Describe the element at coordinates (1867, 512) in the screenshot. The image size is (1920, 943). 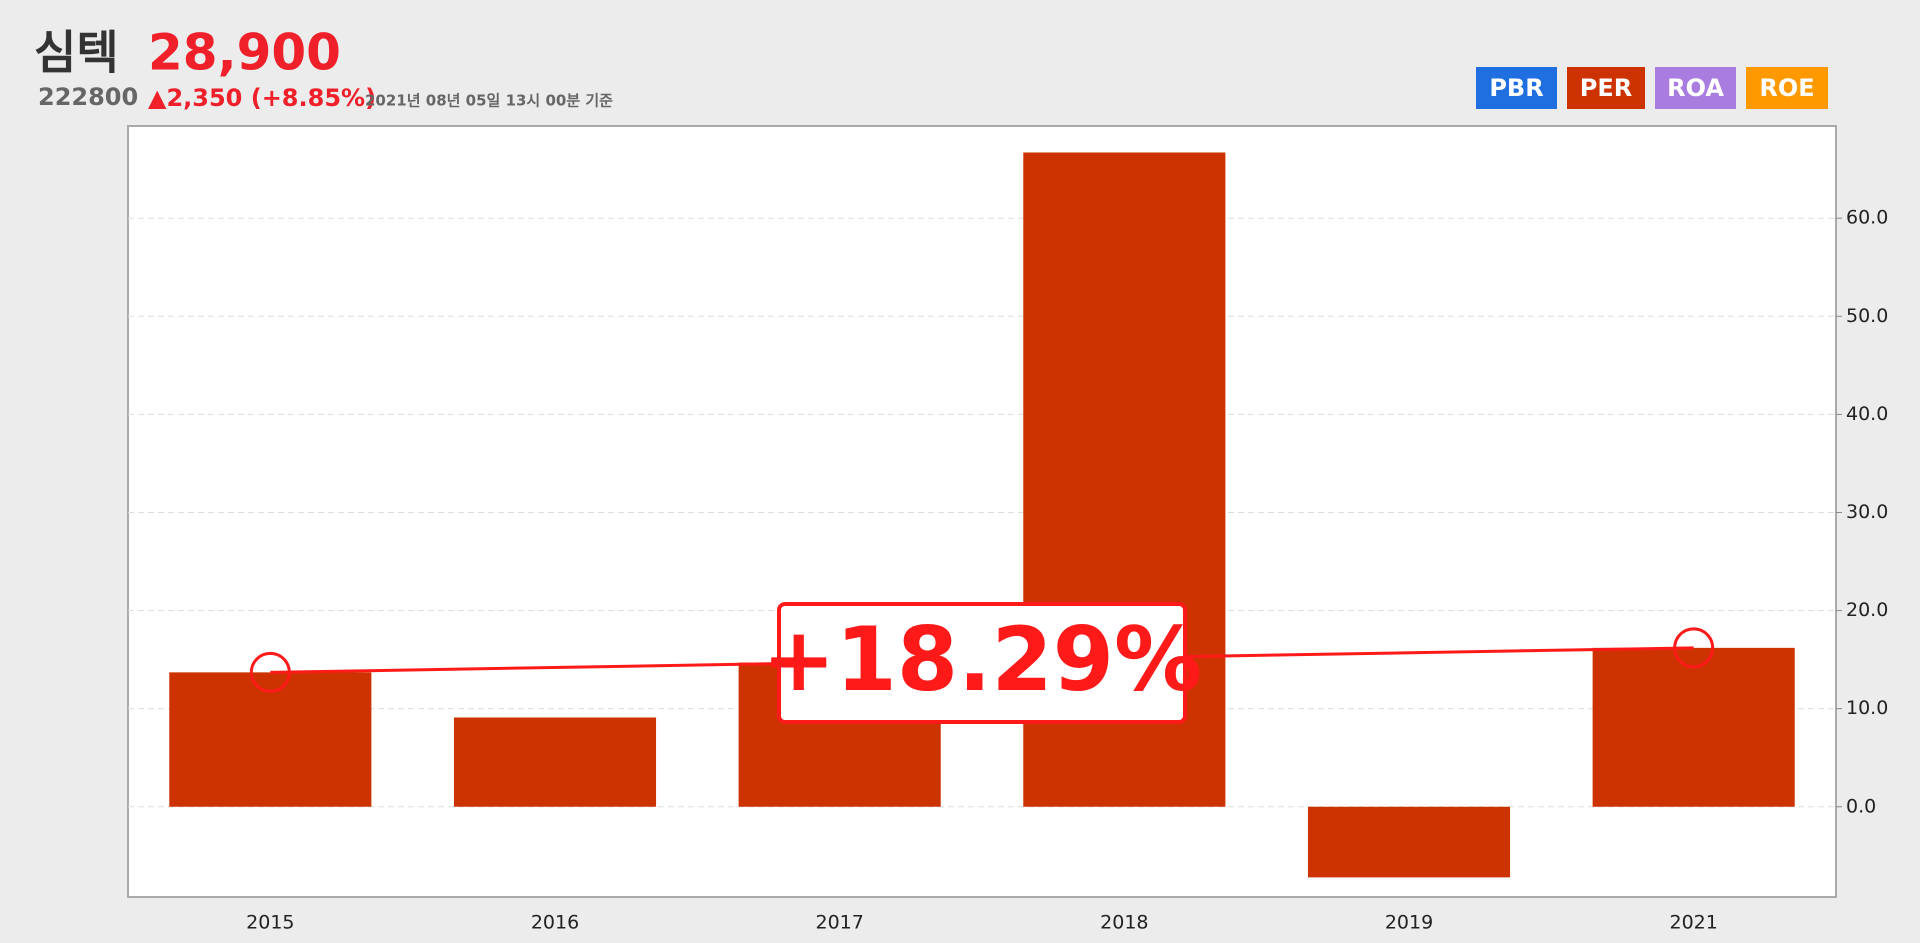
I see `y-tick-label: 30.0` at that location.